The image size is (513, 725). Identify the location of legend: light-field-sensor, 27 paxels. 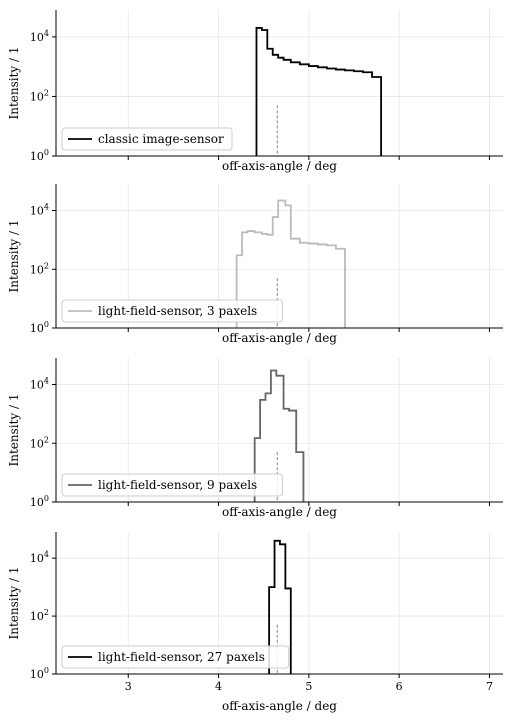
(175, 657).